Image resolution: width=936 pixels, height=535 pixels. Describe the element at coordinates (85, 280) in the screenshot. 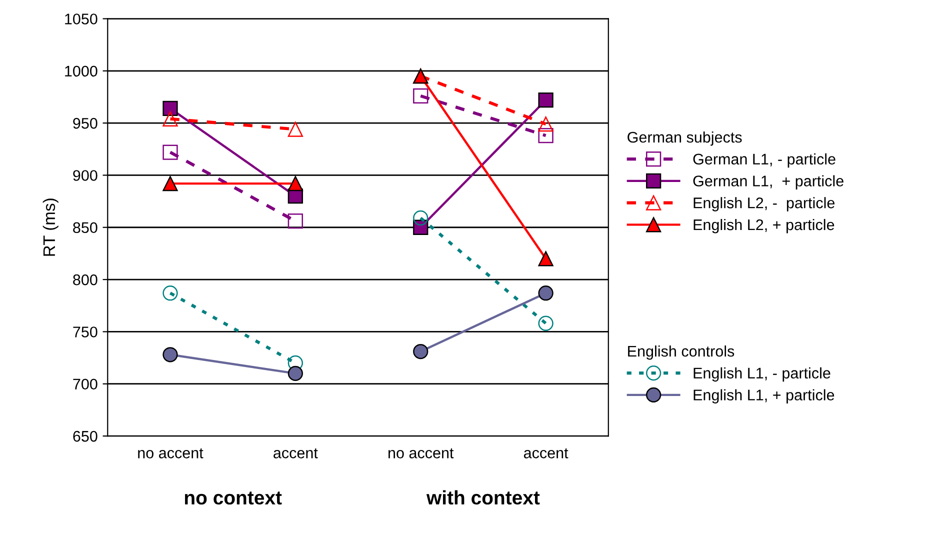

I see `y-tick-label: 800` at that location.